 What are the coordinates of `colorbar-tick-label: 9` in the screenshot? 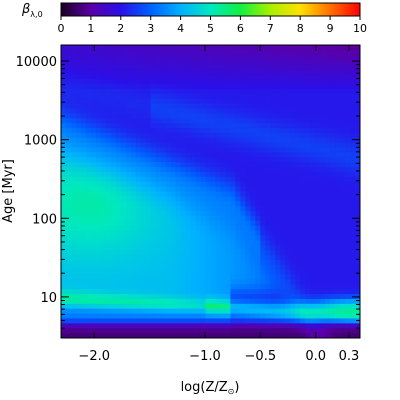 It's located at (330, 28).